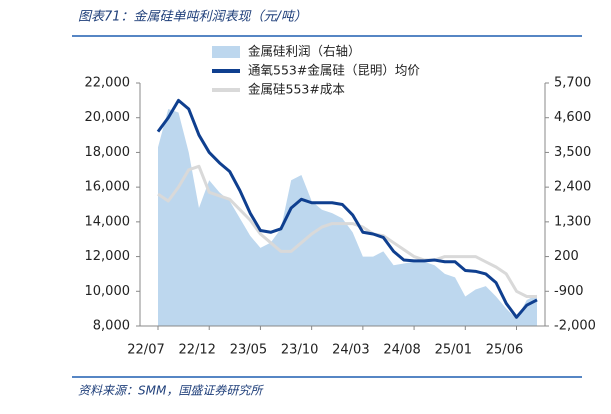  Describe the element at coordinates (226, 52) in the screenshot. I see `legend-swatch` at that location.